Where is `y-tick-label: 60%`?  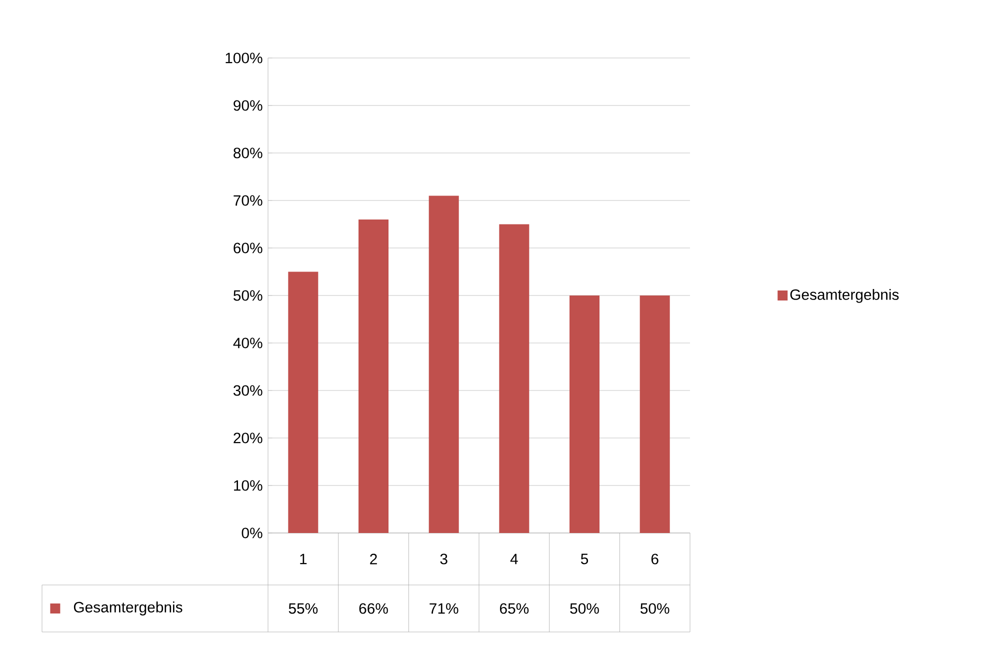
y-tick-label: 60% is located at coordinates (248, 248).